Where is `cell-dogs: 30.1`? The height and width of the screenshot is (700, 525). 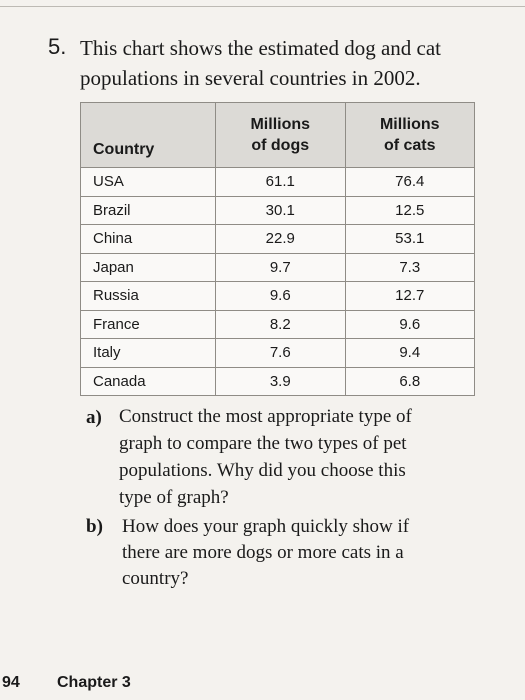 cell-dogs: 30.1 is located at coordinates (280, 210).